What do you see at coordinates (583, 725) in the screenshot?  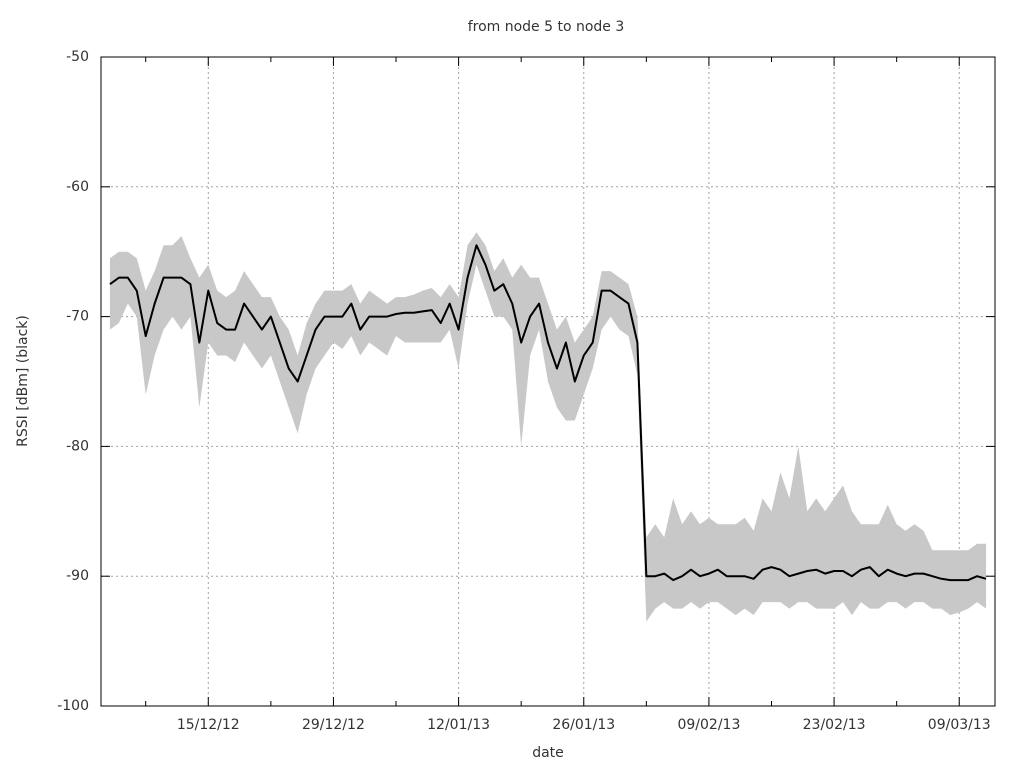 I see `x-tick-label: 26/01/13` at bounding box center [583, 725].